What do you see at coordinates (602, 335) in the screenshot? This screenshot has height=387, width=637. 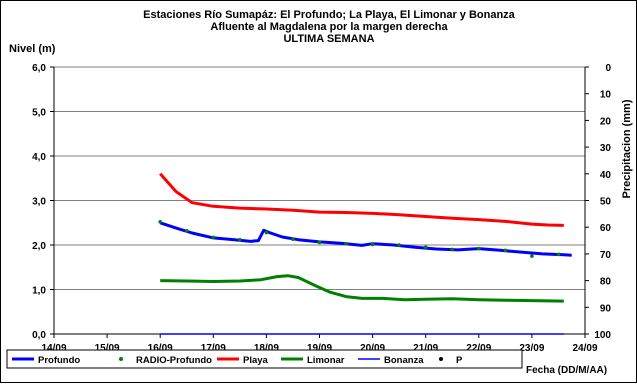 I see `y2-tick-label: 100` at bounding box center [602, 335].